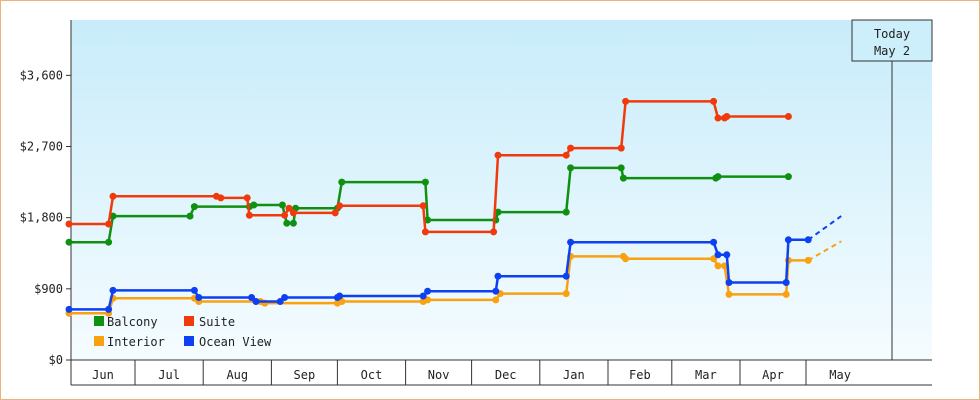  What do you see at coordinates (892, 34) in the screenshot?
I see `today-label-line1: Today` at bounding box center [892, 34].